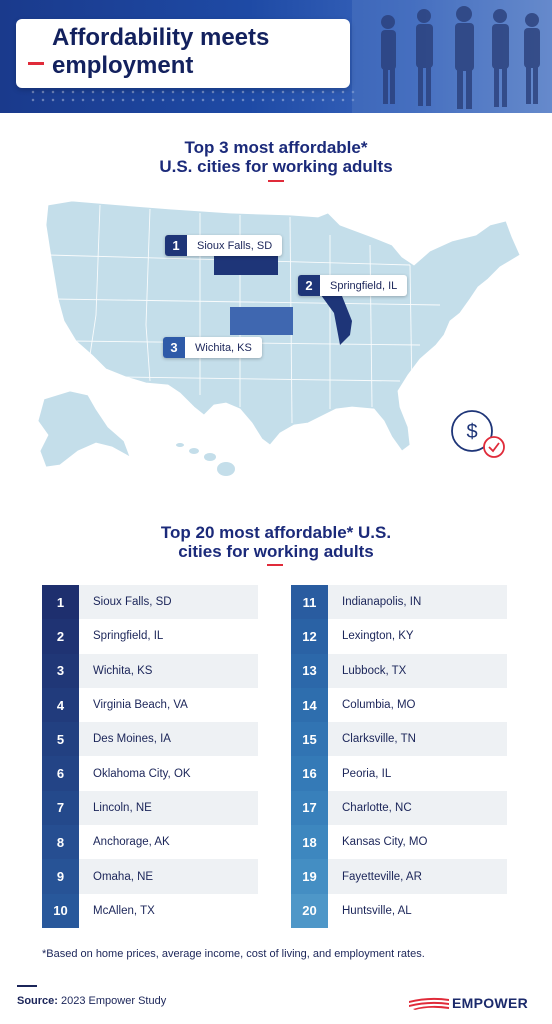  What do you see at coordinates (385, 842) in the screenshot?
I see `city-name: Kansas City, MO` at bounding box center [385, 842].